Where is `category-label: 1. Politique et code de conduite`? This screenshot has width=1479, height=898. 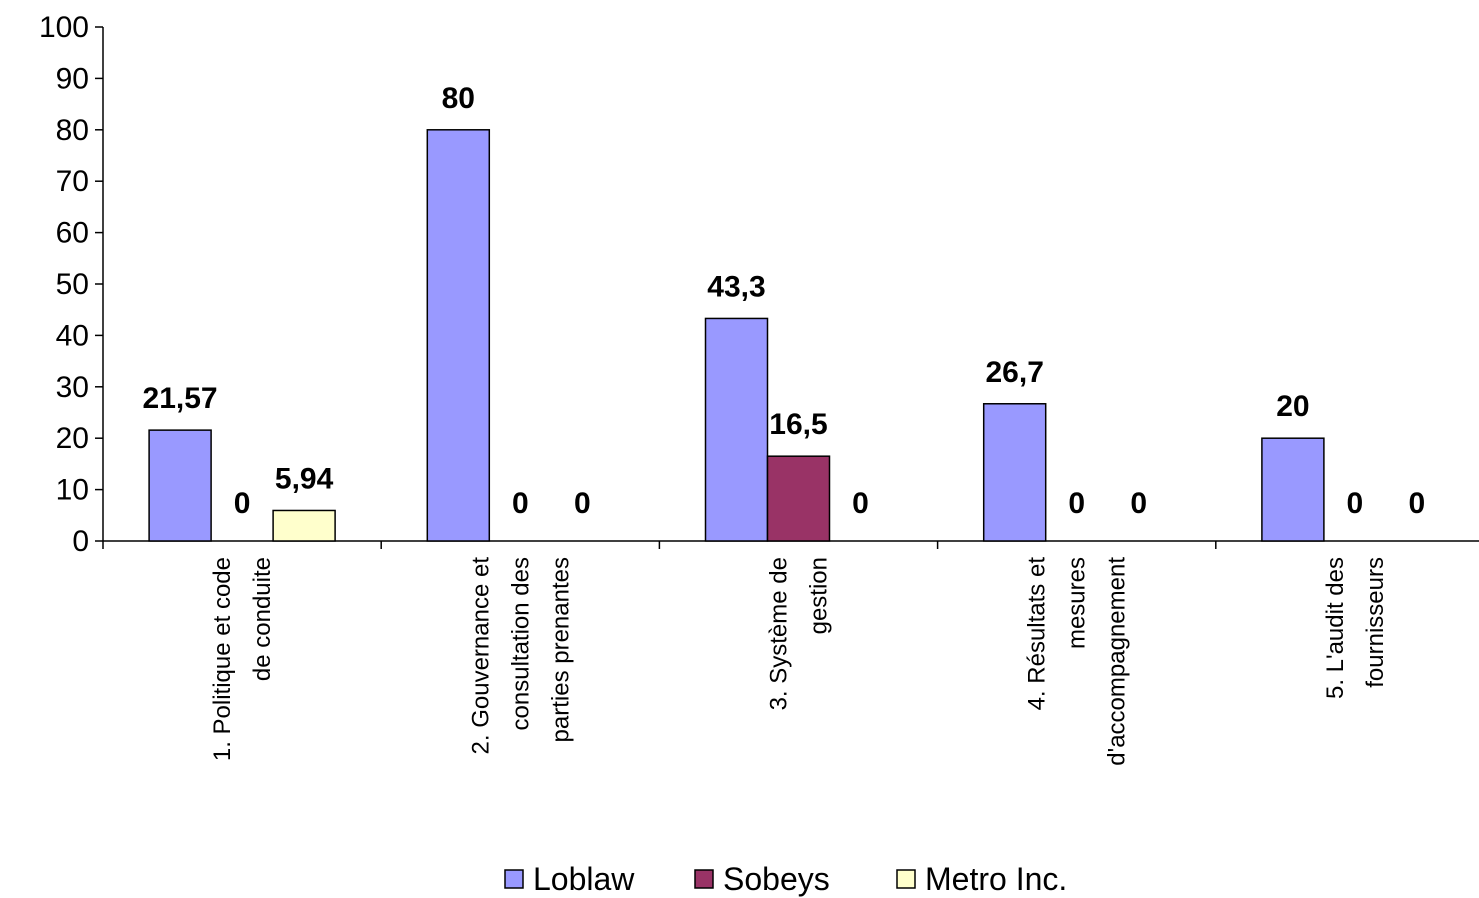
category-label: 1. Politique et code de conduite is located at coordinates (242, 659).